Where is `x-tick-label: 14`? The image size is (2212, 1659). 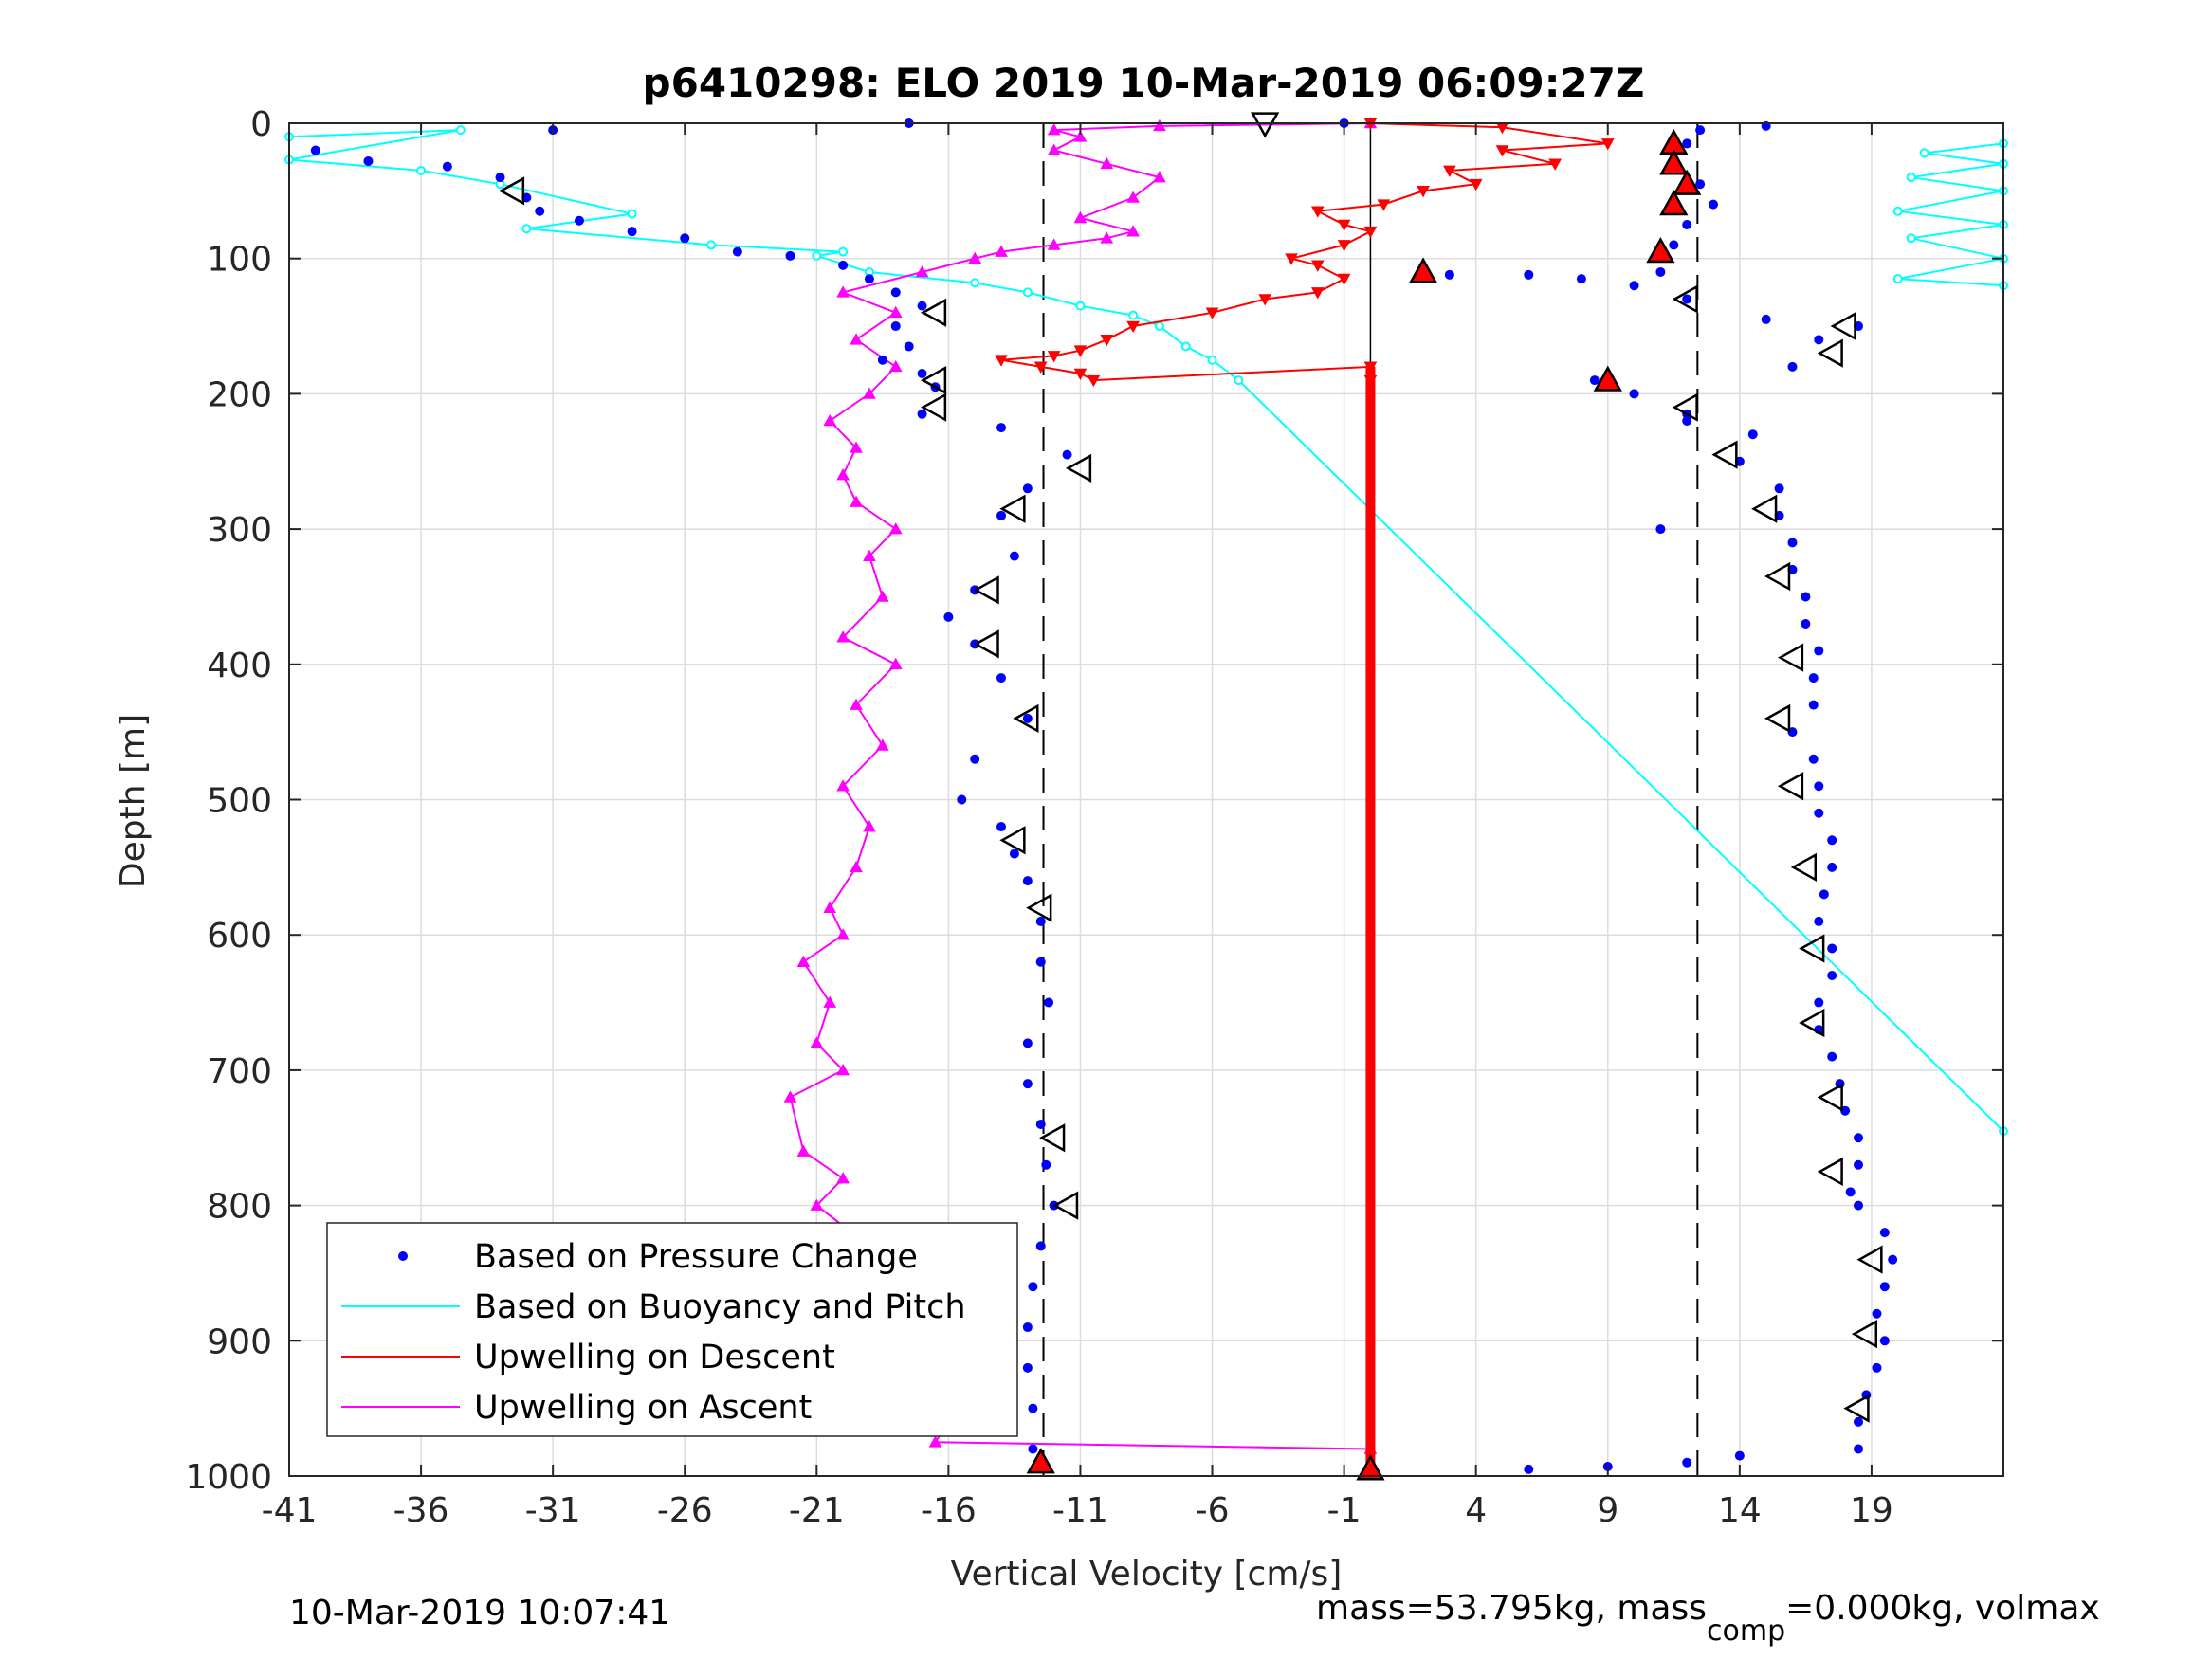
x-tick-label: 14 is located at coordinates (1740, 1510).